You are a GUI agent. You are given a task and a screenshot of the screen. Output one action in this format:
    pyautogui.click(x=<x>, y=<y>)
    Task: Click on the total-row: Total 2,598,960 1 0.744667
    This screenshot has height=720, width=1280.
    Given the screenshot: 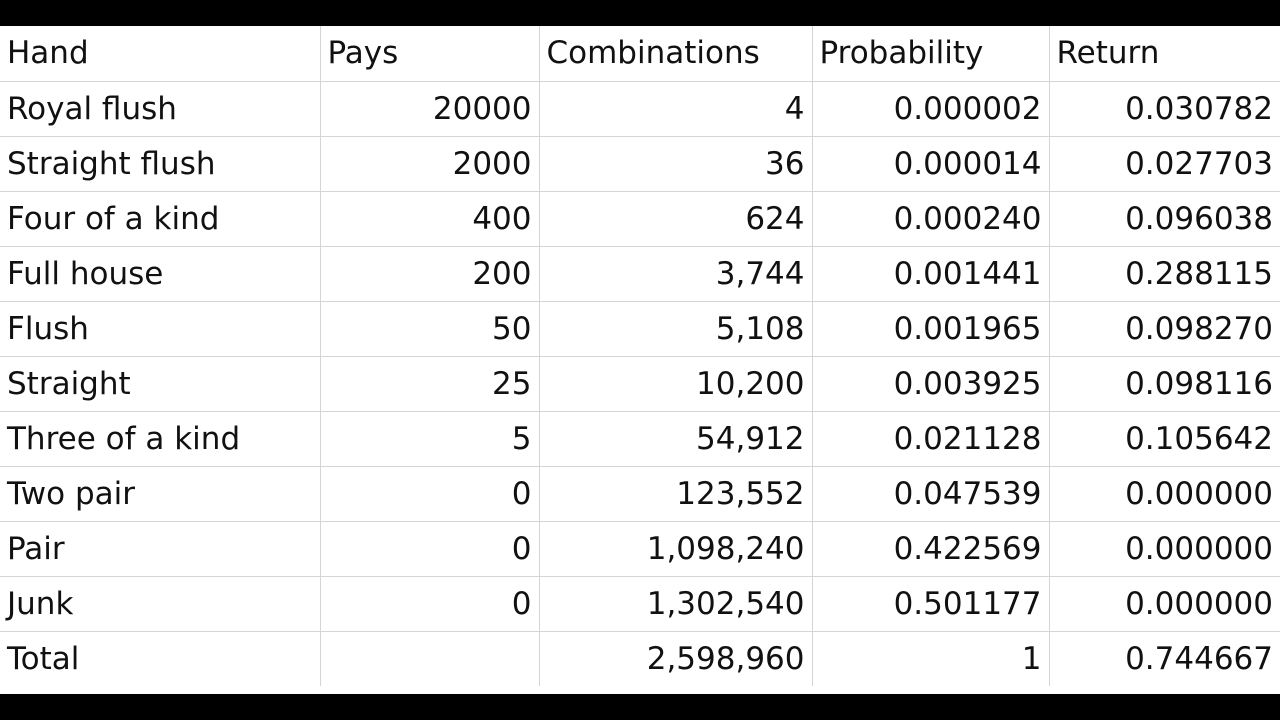 What is the action you would take?
    pyautogui.click(x=640, y=658)
    